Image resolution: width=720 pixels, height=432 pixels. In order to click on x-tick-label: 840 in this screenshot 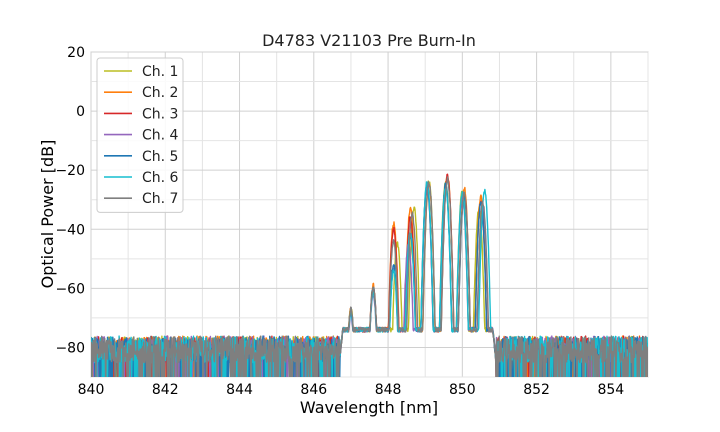, I will do `click(91, 390)`.